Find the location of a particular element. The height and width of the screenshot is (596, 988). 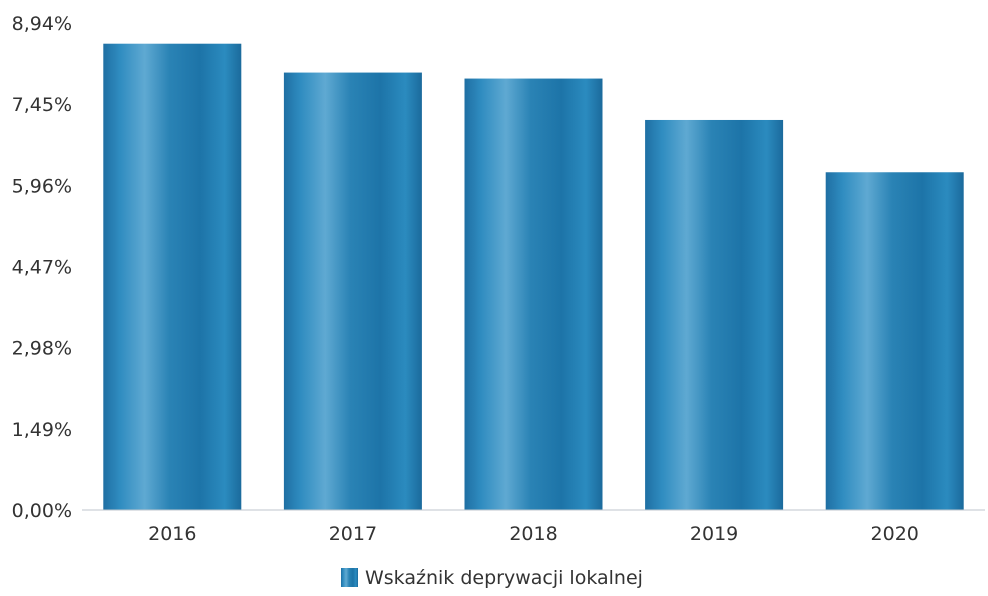

y-tick-label: 4,47% is located at coordinates (42, 268).